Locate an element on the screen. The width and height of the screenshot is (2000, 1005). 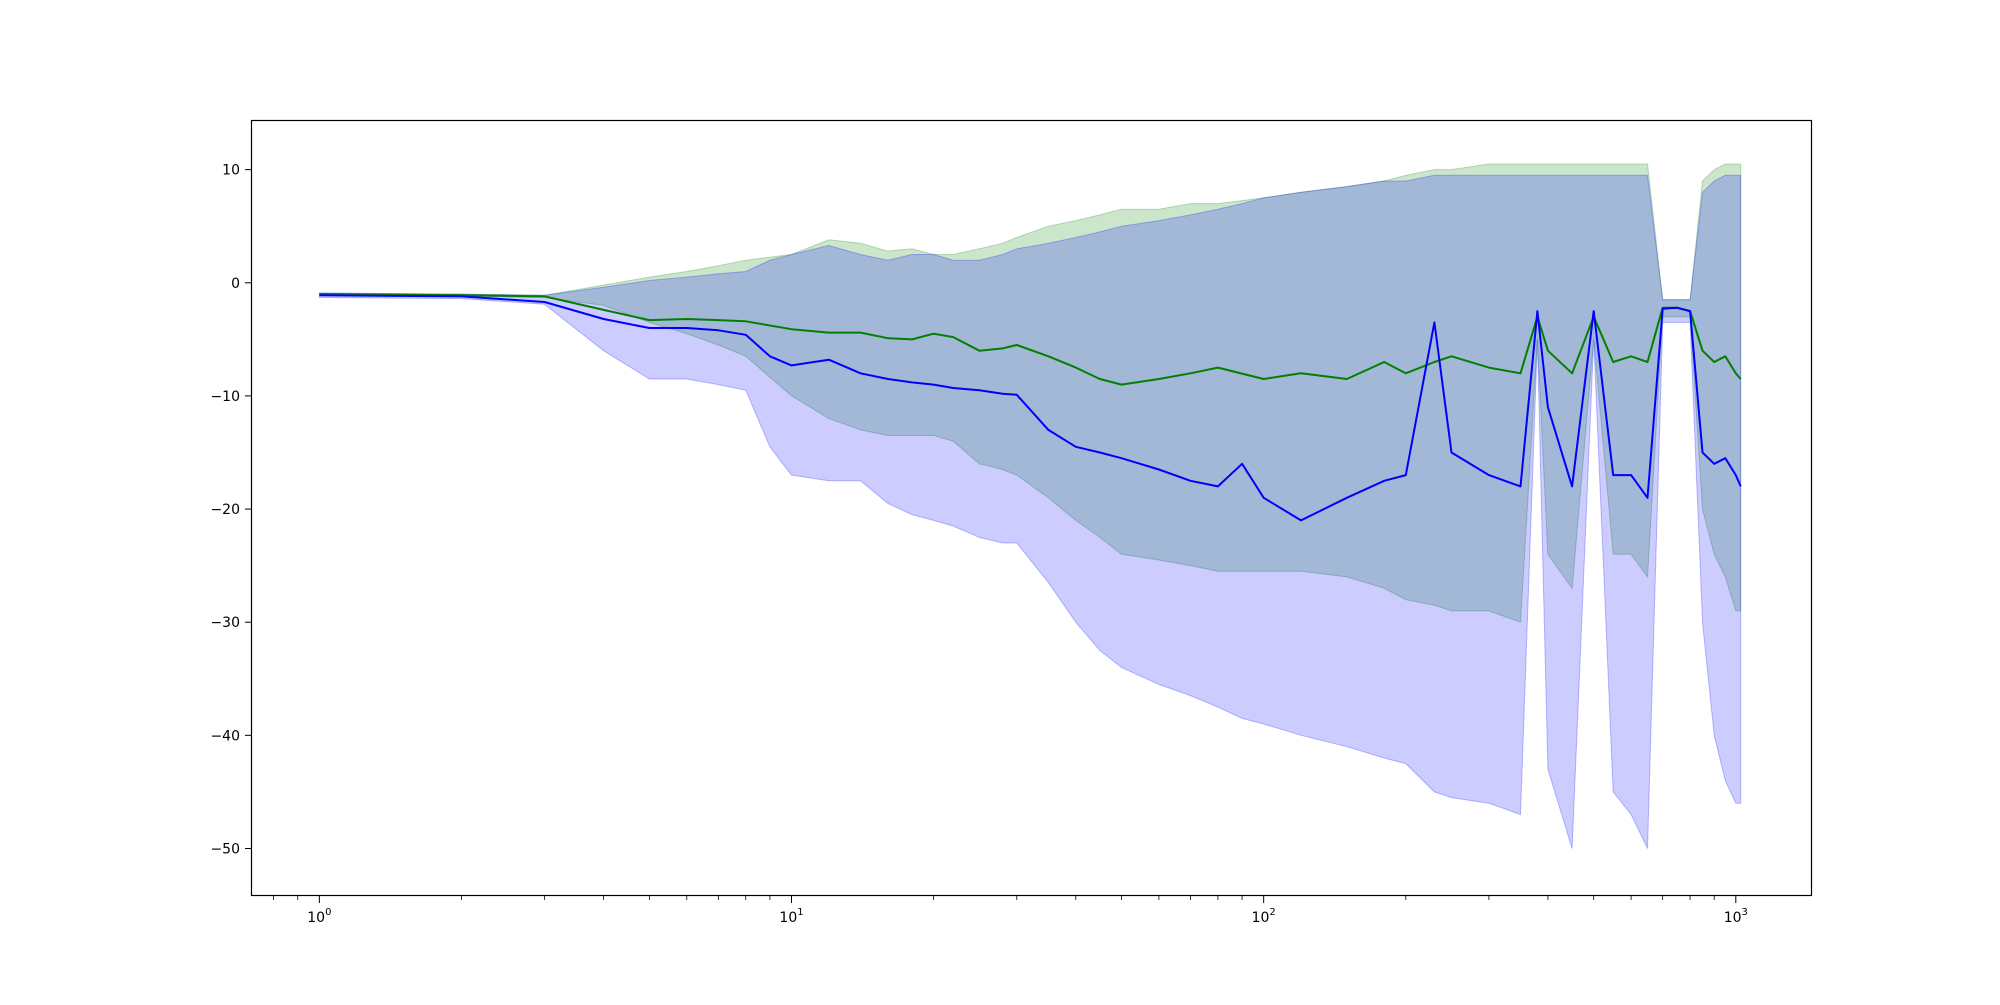
x-tick-exponent: 3 is located at coordinates (1745, 912).